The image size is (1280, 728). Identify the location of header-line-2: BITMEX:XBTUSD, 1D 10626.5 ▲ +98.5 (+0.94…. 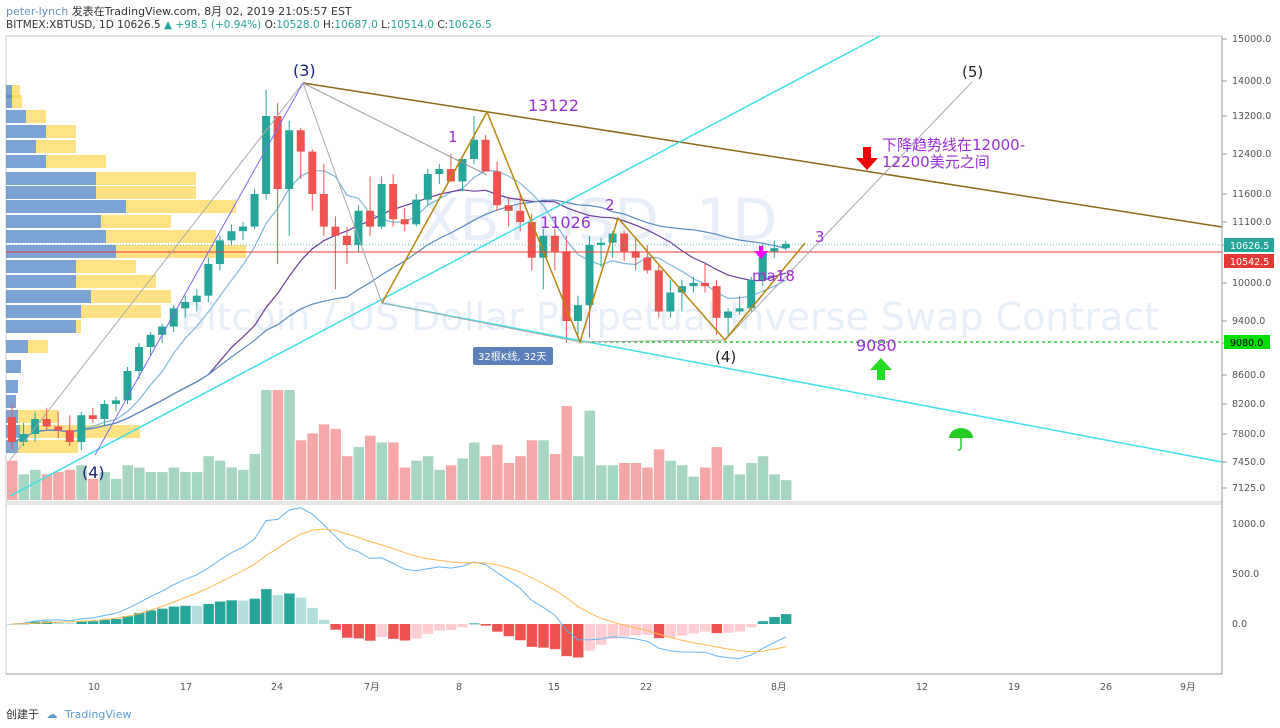
(249, 25).